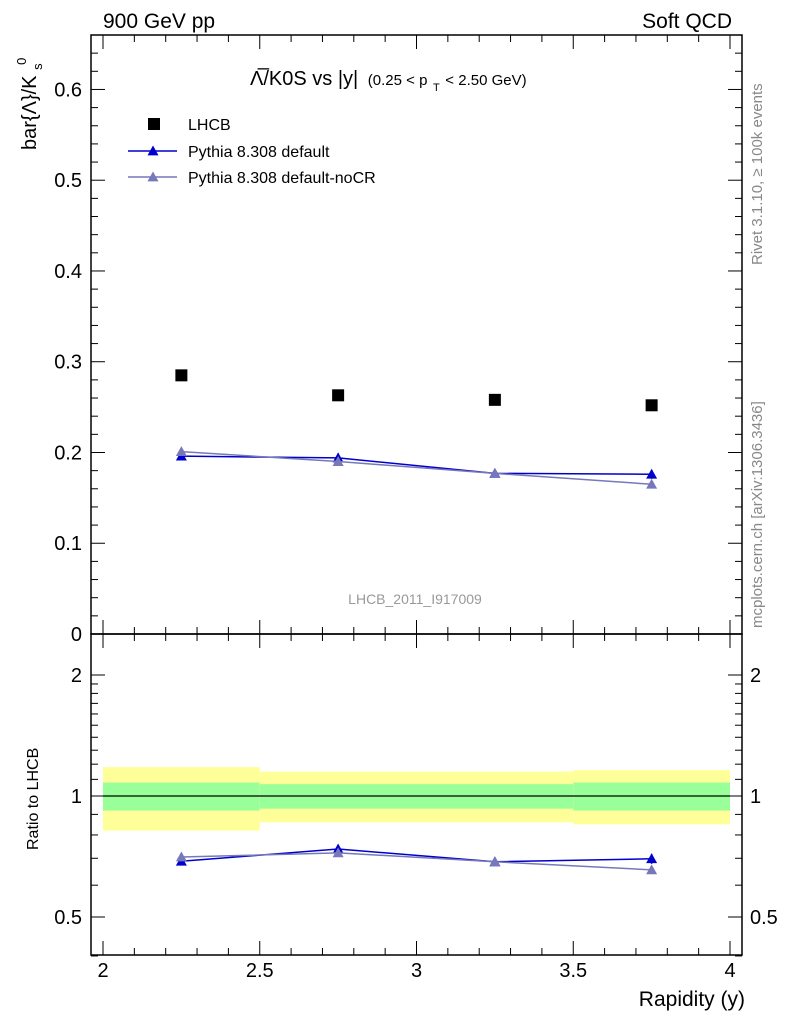 This screenshot has width=786, height=1024. What do you see at coordinates (102, 971) in the screenshot?
I see `x-tick-label: 2` at bounding box center [102, 971].